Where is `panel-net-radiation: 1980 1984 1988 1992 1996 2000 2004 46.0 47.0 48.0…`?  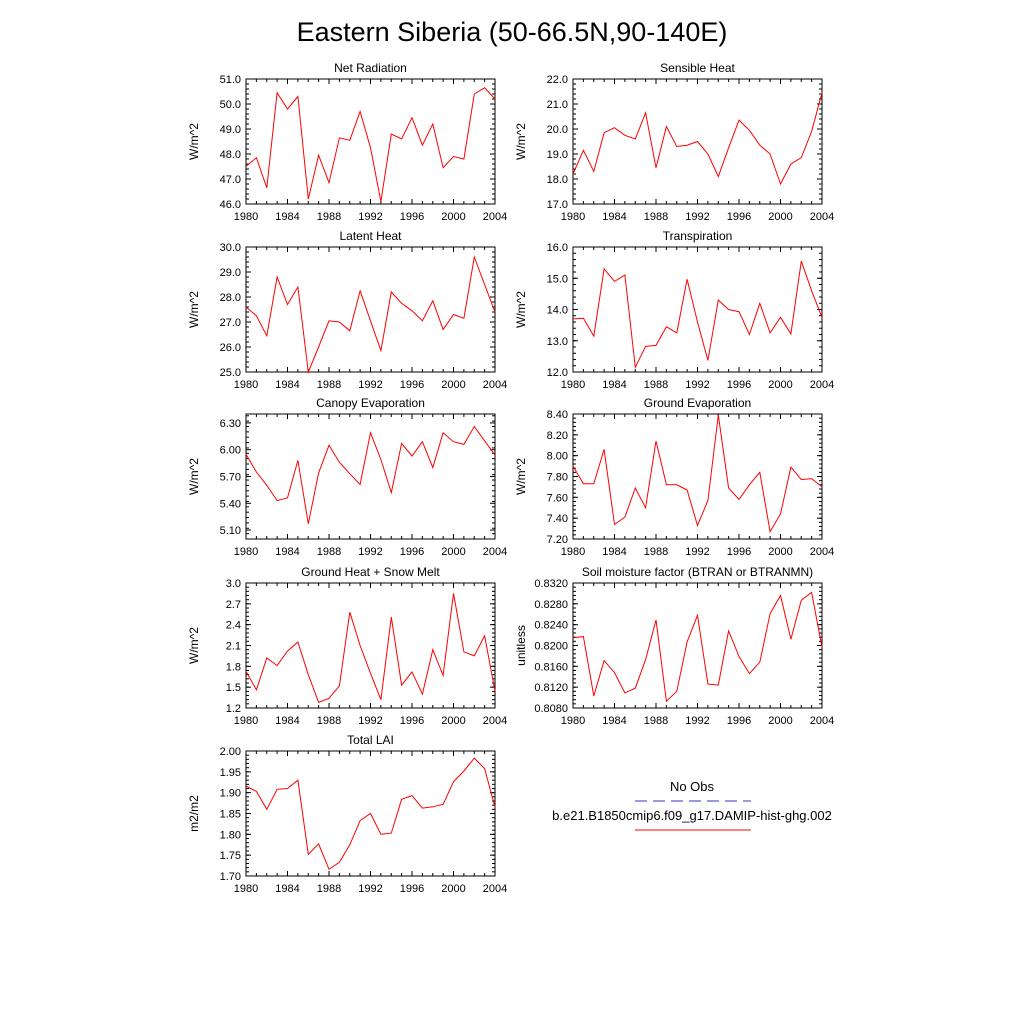
panel-net-radiation: 1980 1984 1988 1992 1996 2000 2004 46.0 47.0 48.0… is located at coordinates (347, 142).